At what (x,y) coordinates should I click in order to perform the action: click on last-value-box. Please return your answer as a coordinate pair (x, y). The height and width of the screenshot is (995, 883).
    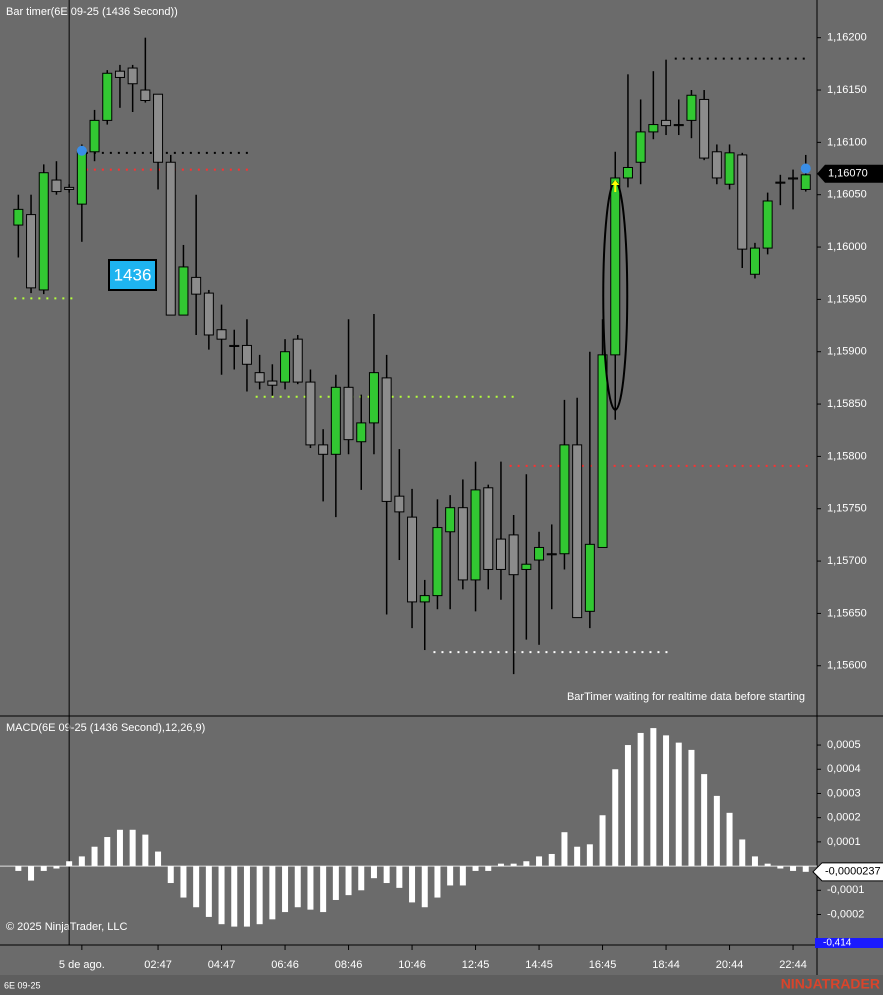
    Looking at the image, I should click on (847, 872).